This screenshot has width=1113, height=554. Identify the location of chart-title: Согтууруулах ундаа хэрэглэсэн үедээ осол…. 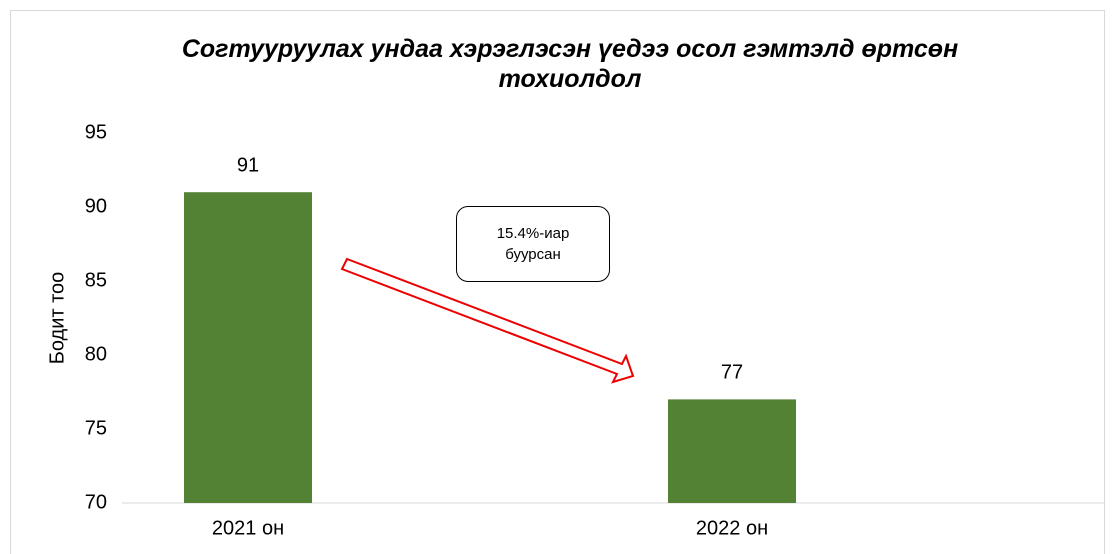
(570, 64).